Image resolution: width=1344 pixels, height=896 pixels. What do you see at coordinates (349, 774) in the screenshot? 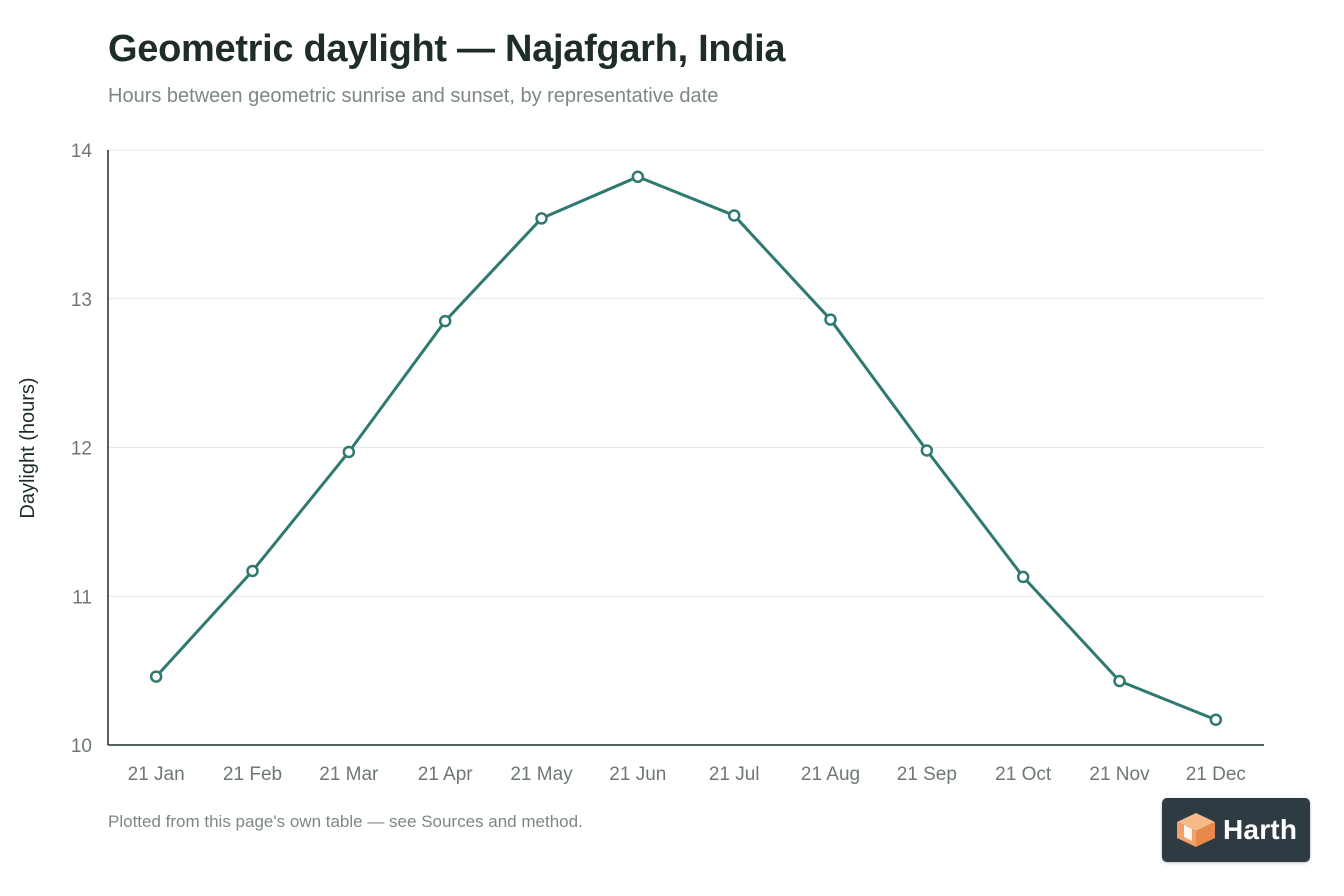
I see `x-tick-label: 21 Mar` at bounding box center [349, 774].